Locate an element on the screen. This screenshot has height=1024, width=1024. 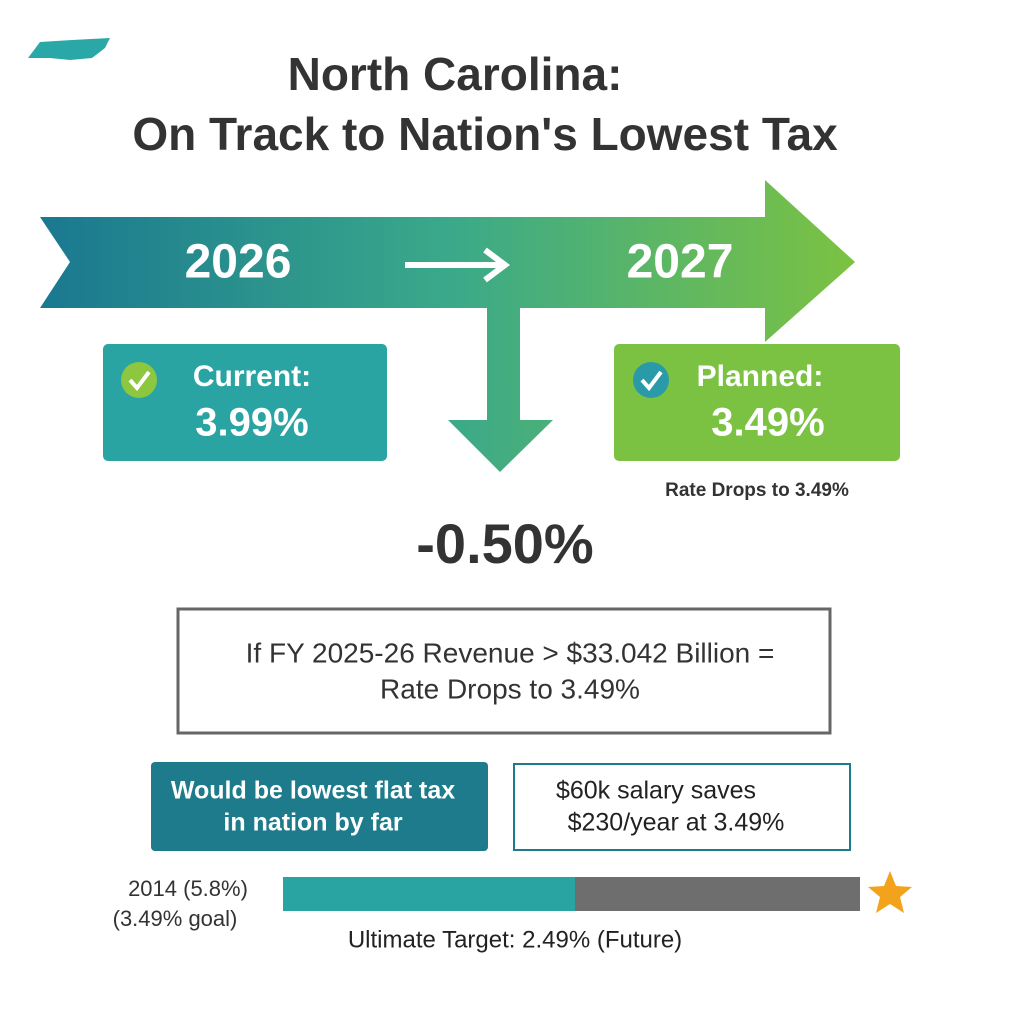
fact-text: $230/year at 3.49% is located at coordinates (676, 823).